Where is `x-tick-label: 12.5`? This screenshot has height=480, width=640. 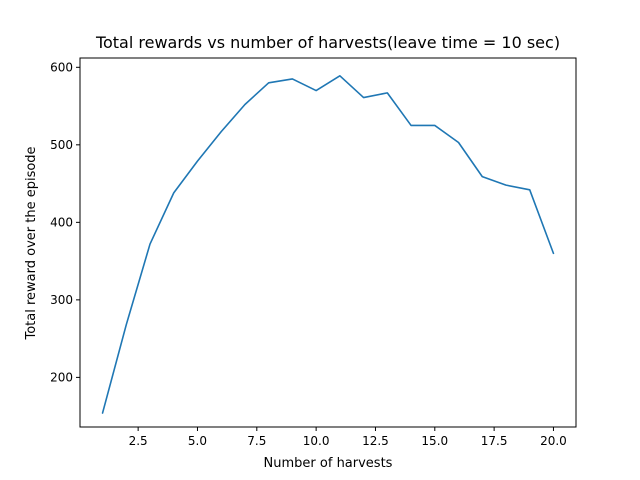
x-tick-label: 12.5 is located at coordinates (375, 441).